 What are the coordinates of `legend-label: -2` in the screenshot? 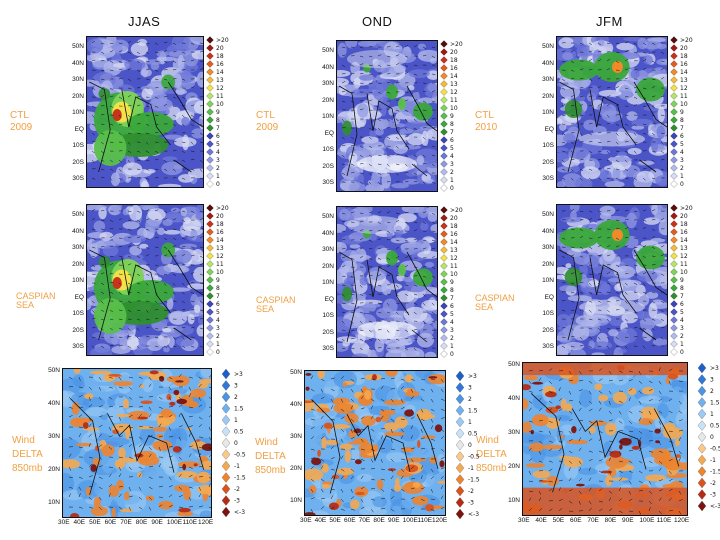 It's located at (237, 489).